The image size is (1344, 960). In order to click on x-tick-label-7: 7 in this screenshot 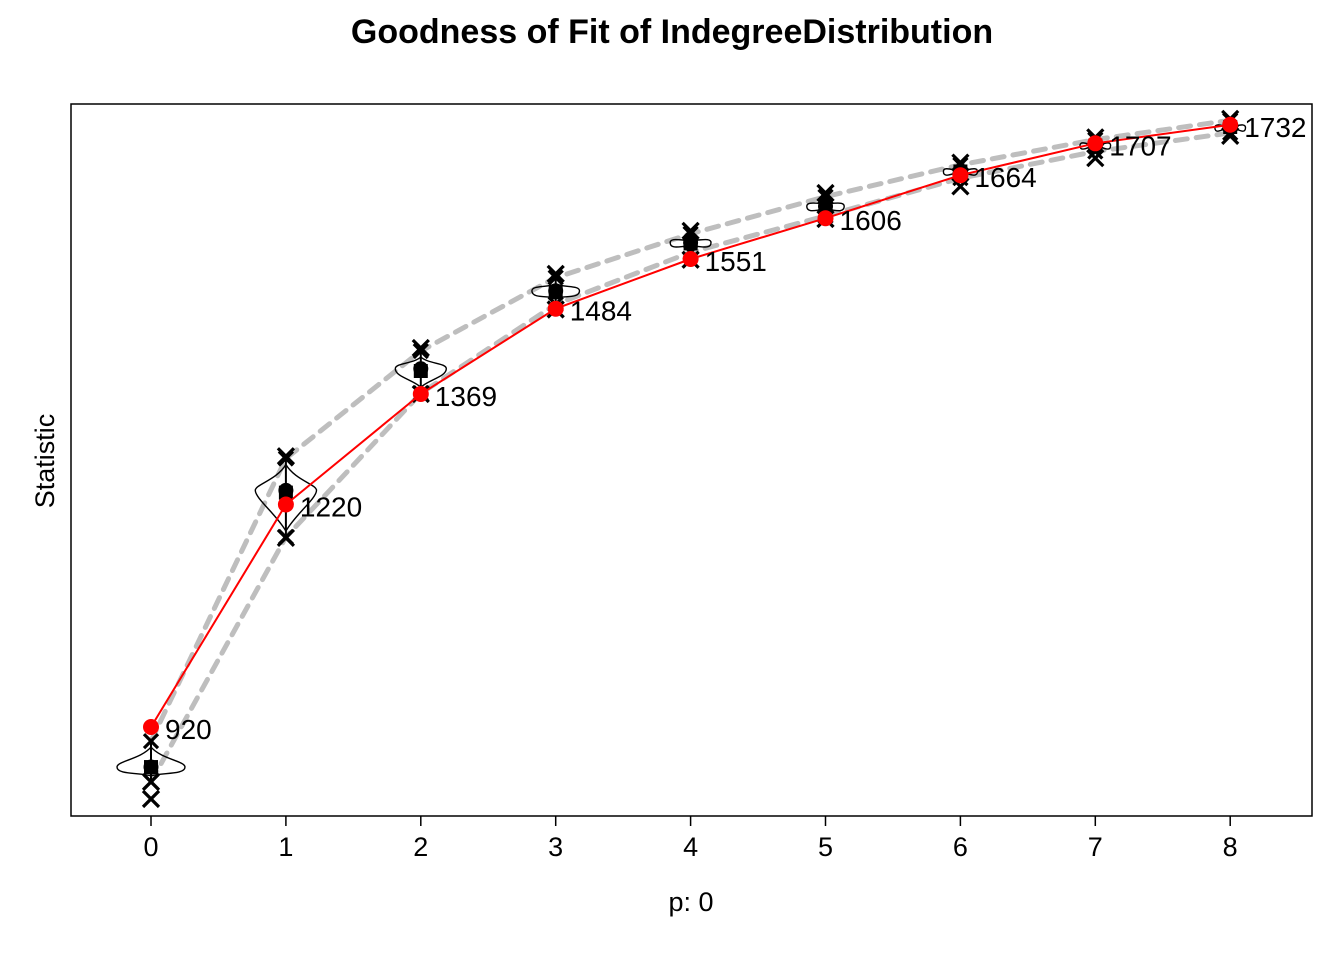, I will do `click(1095, 847)`.